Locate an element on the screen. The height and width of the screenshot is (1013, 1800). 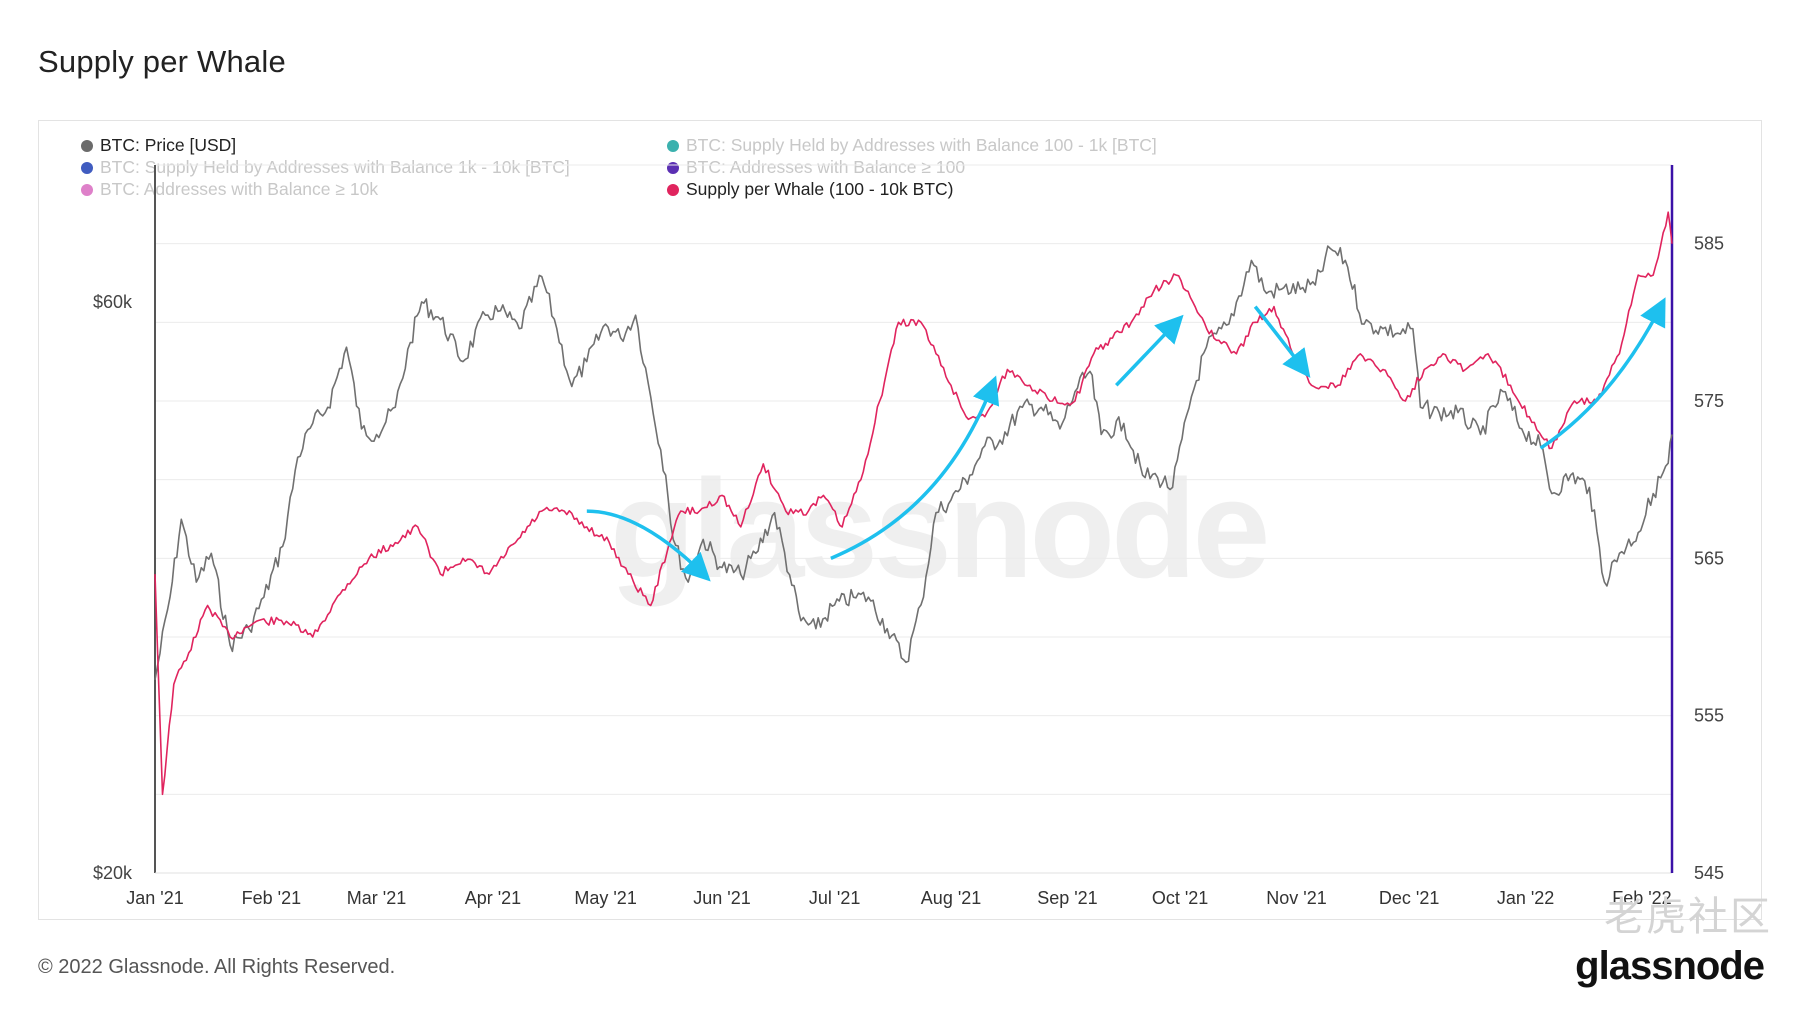
x-tick-label: Feb '22 is located at coordinates (1641, 898).